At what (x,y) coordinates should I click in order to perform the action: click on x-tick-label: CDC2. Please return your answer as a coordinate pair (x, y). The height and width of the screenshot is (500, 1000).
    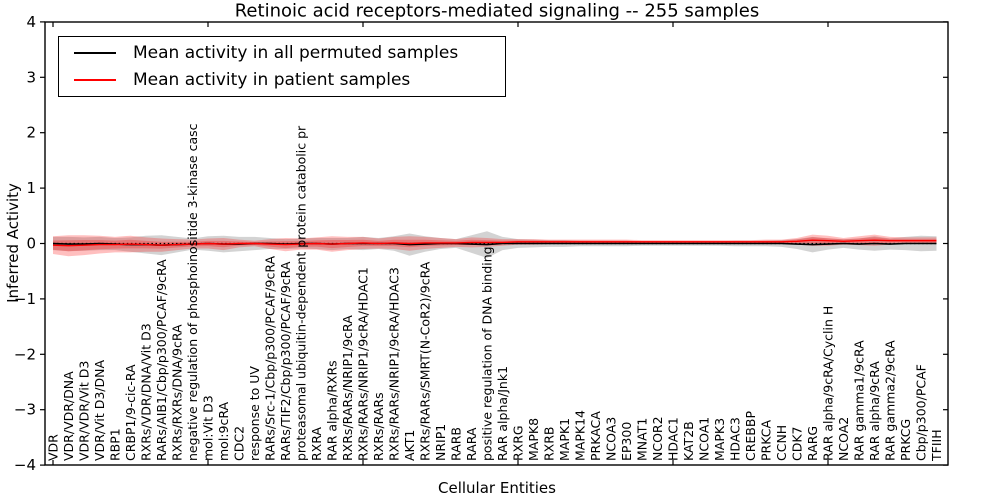
    Looking at the image, I should click on (239, 443).